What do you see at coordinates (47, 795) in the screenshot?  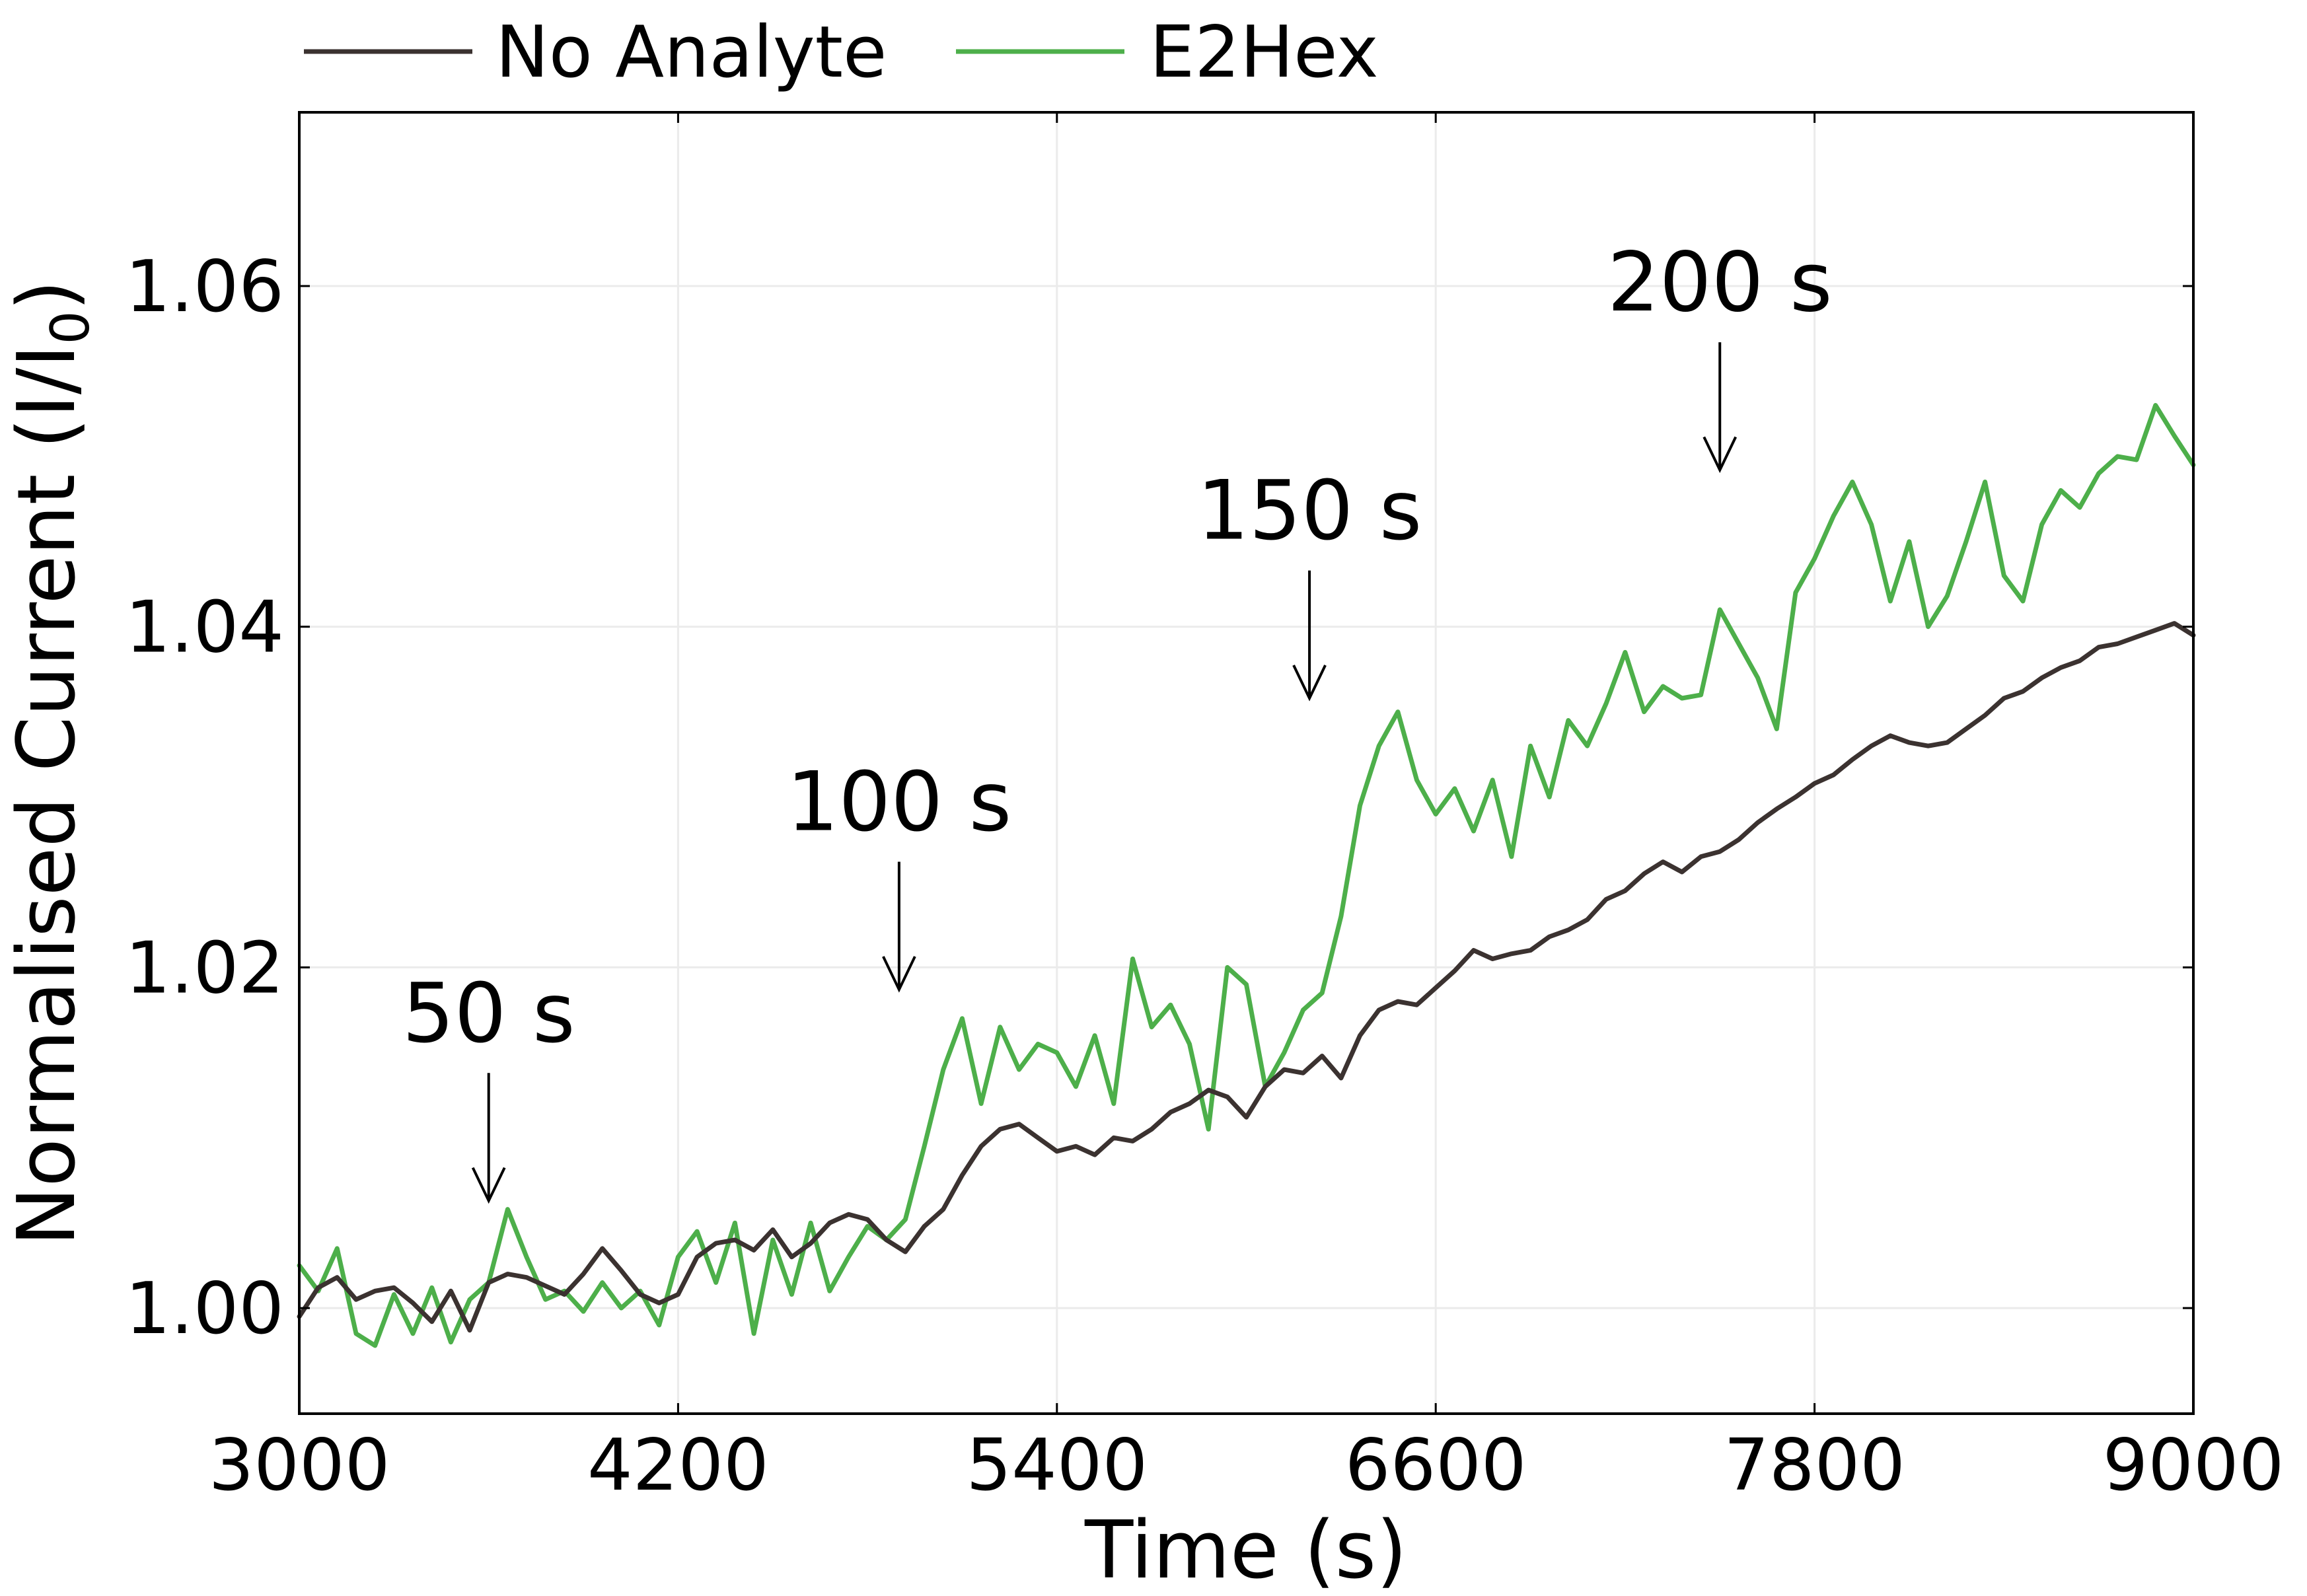 I see `y-axis-title-main: Normalised Current (I/I` at bounding box center [47, 795].